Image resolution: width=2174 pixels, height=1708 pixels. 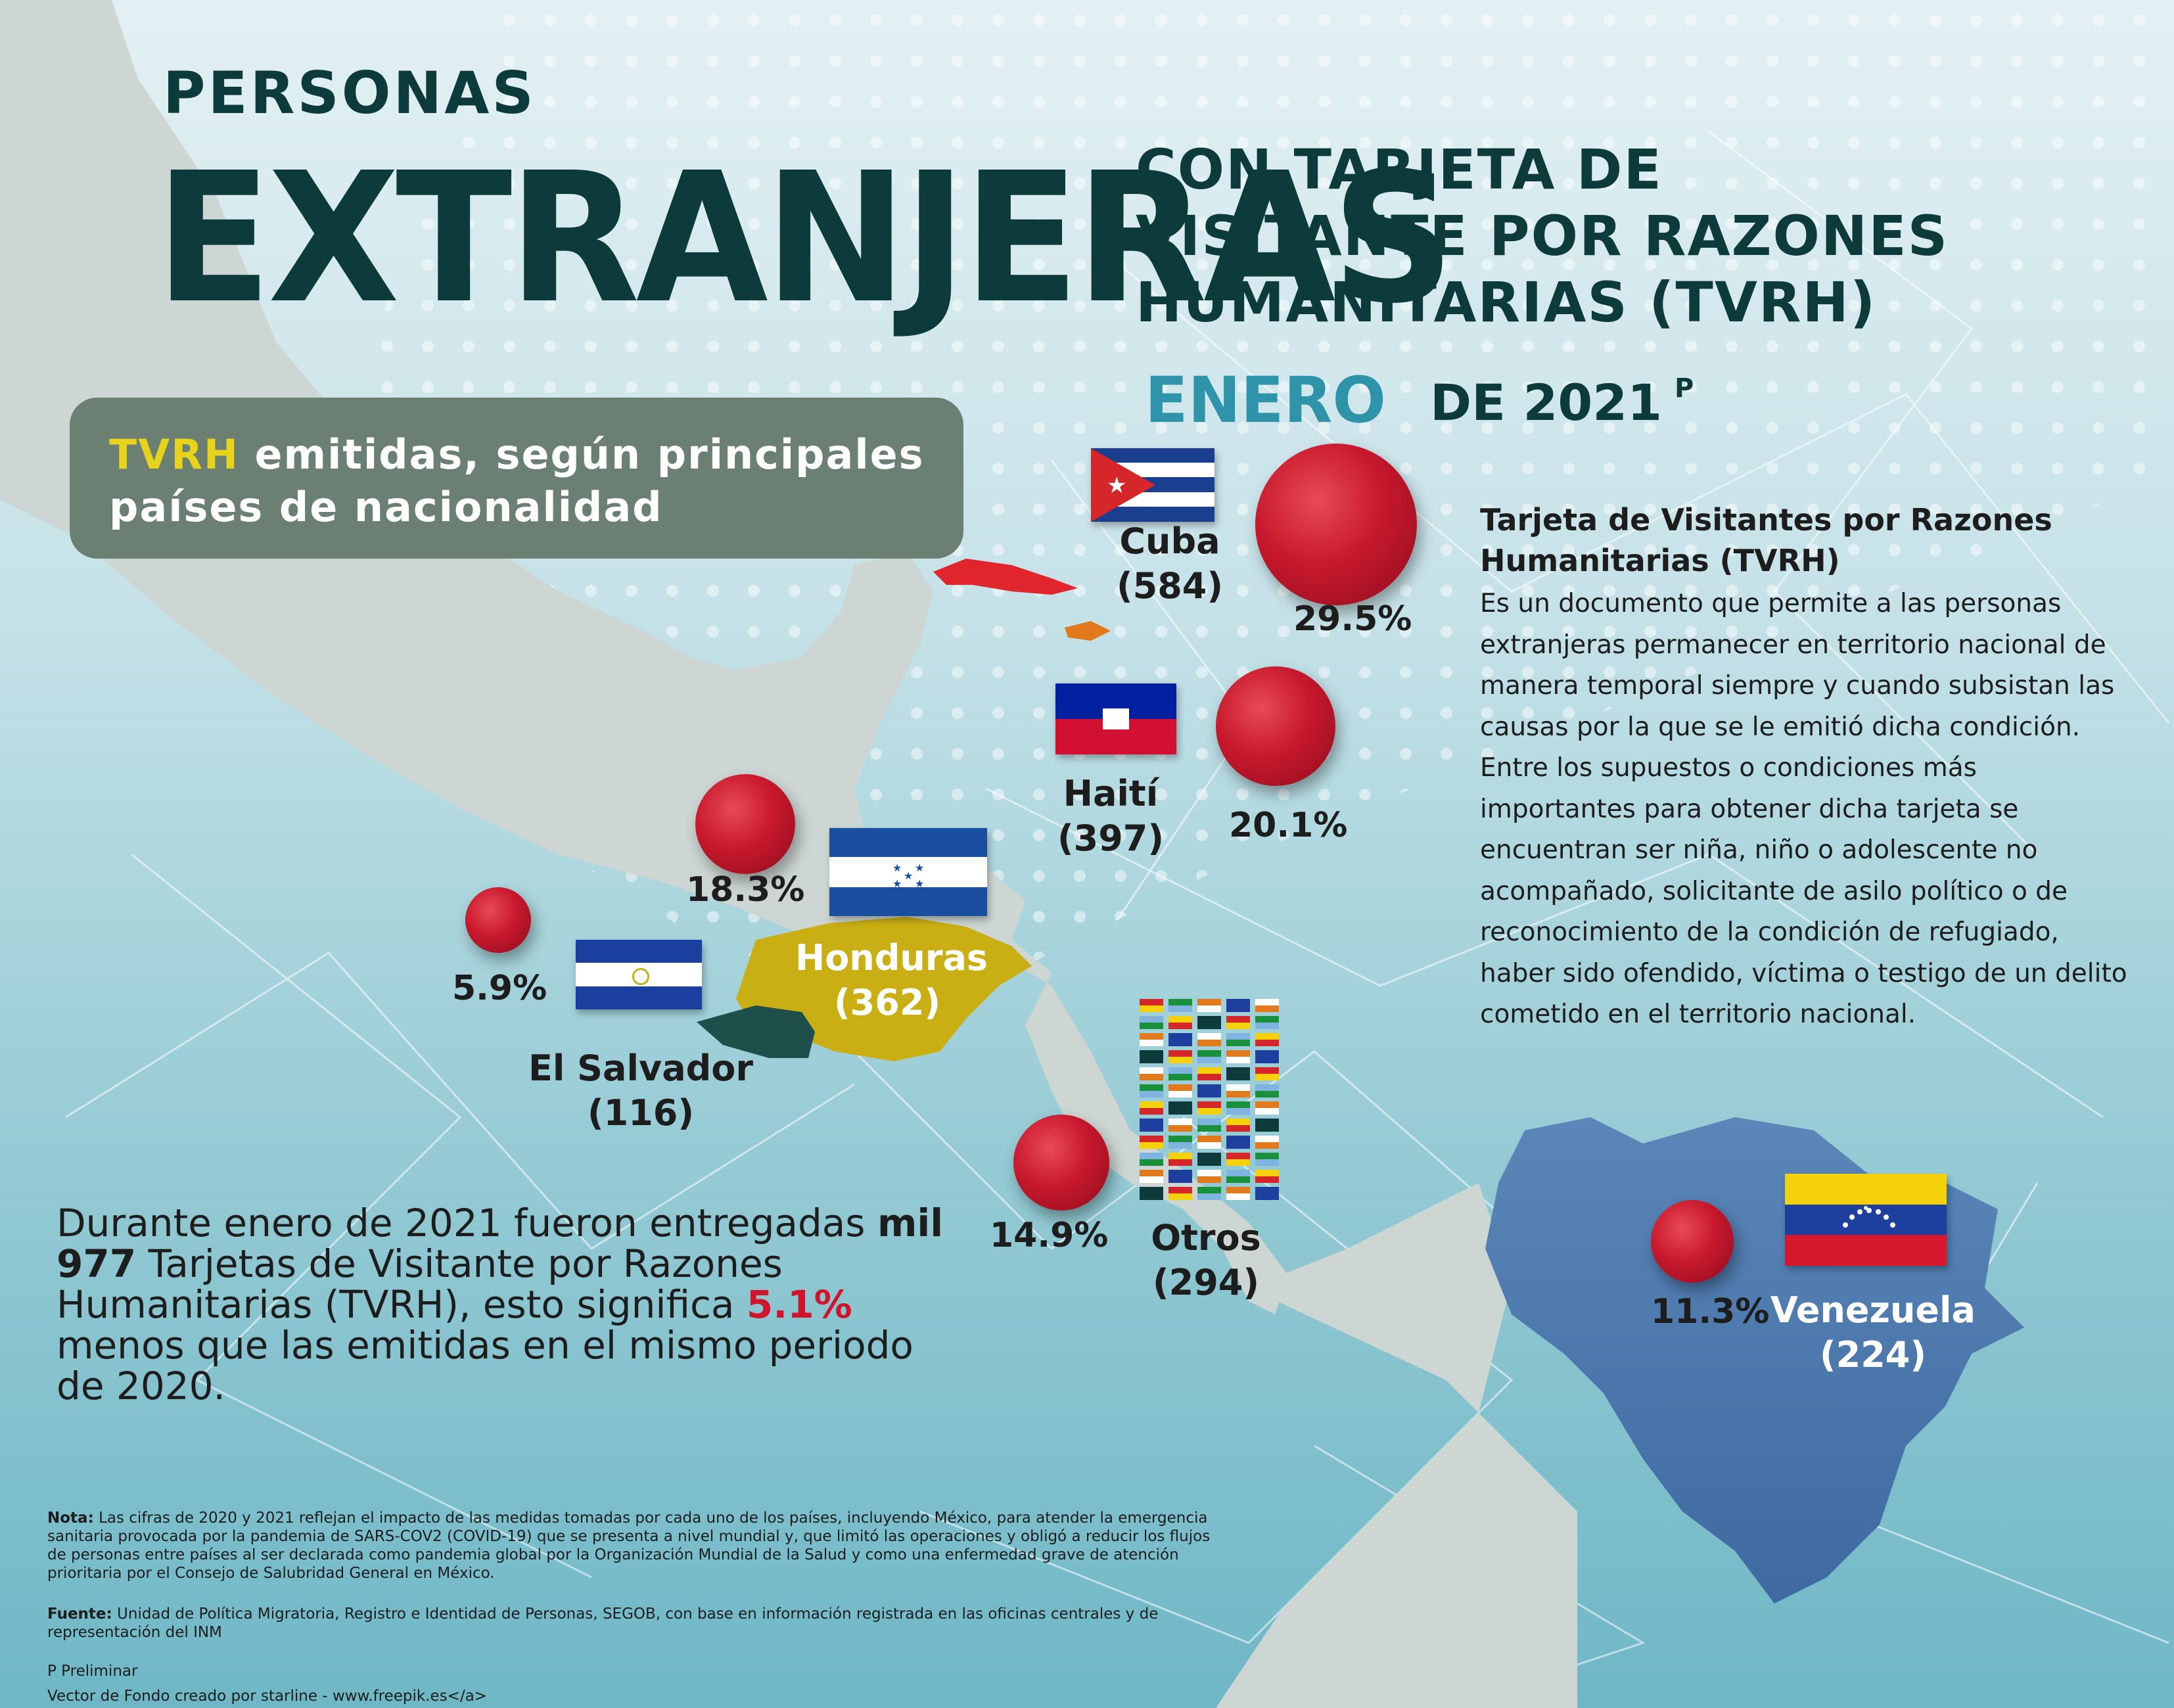 What do you see at coordinates (349, 93) in the screenshot?
I see `title-line-1: PERSONAS` at bounding box center [349, 93].